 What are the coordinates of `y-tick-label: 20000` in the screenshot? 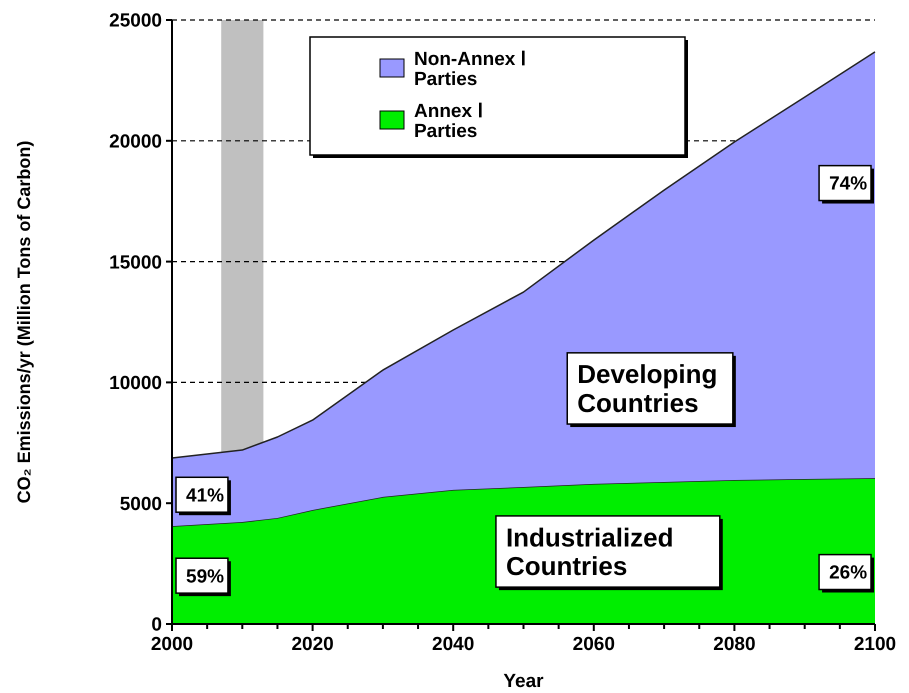 It's located at (135, 141).